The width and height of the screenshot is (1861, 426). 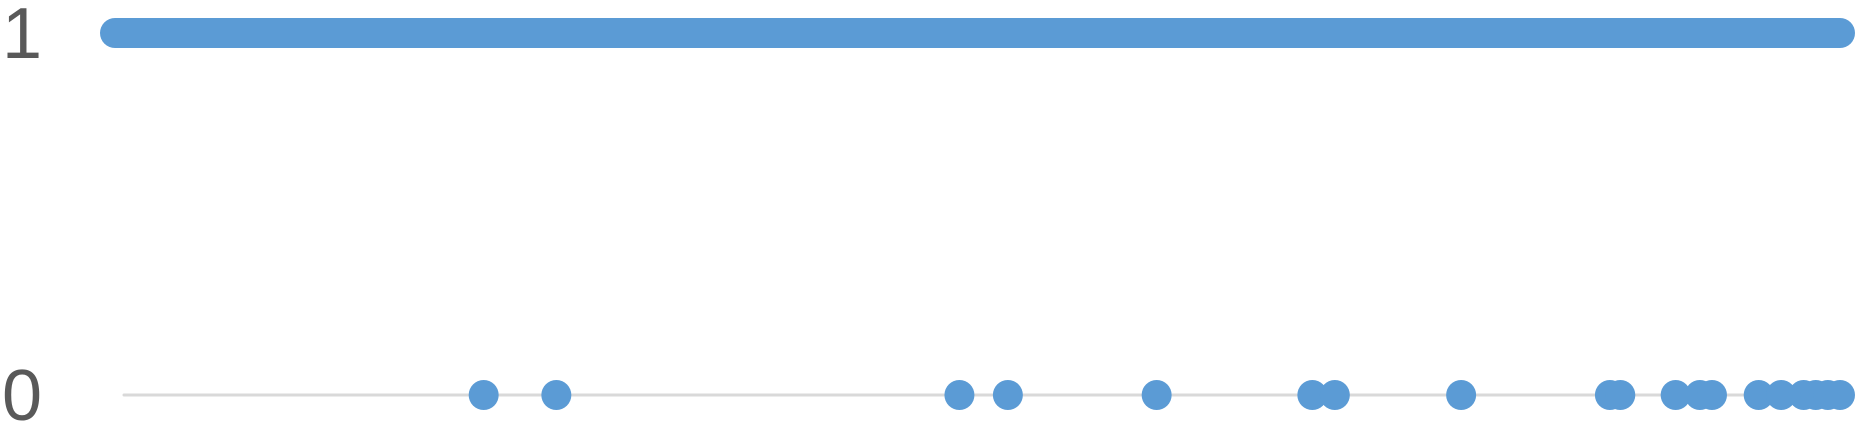 What do you see at coordinates (22, 37) in the screenshot?
I see `y-tick-label-1: 1` at bounding box center [22, 37].